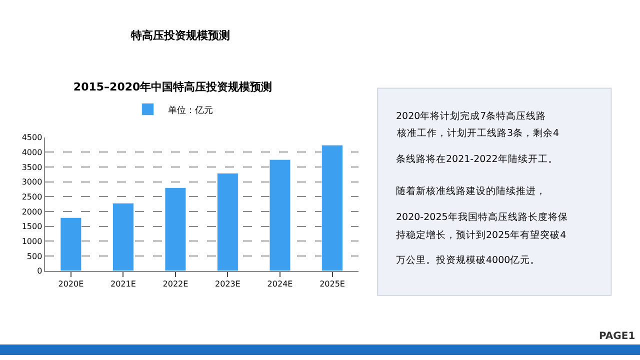  What do you see at coordinates (32, 167) in the screenshot?
I see `y-tick-label: 3500` at bounding box center [32, 167].